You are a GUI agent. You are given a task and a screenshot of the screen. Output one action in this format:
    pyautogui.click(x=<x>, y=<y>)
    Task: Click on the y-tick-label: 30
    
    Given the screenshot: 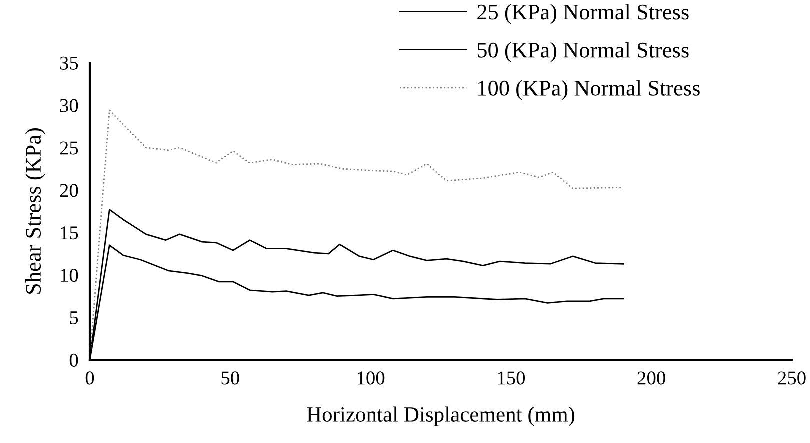 What is the action you would take?
    pyautogui.click(x=69, y=105)
    